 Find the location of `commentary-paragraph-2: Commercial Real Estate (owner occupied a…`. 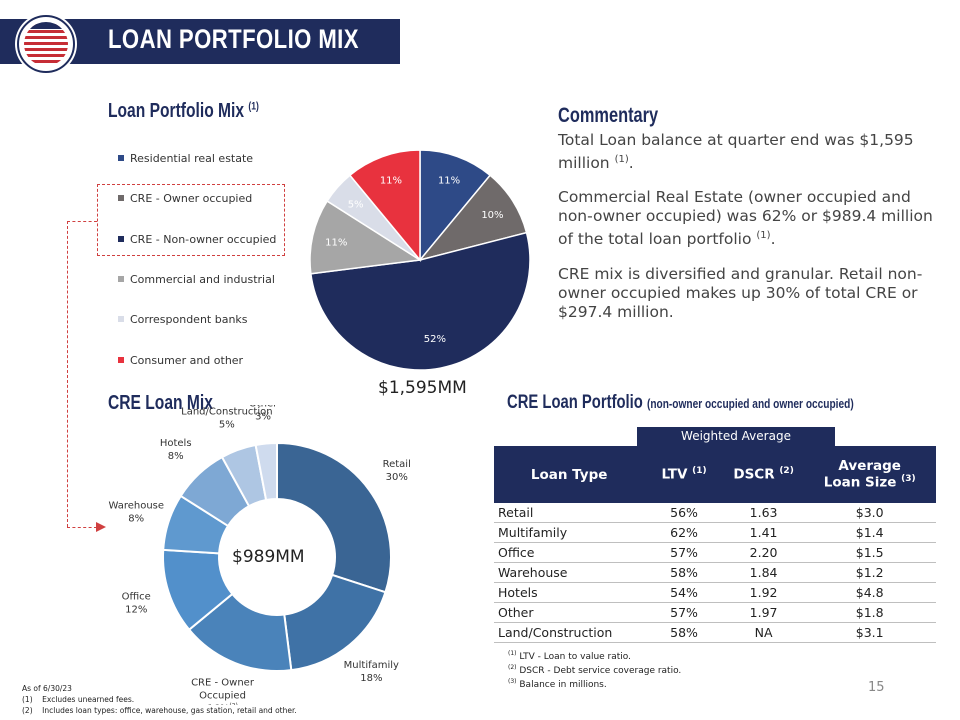

commentary-paragraph-2: Commercial Real Estate (owner occupied a… is located at coordinates (745, 218).